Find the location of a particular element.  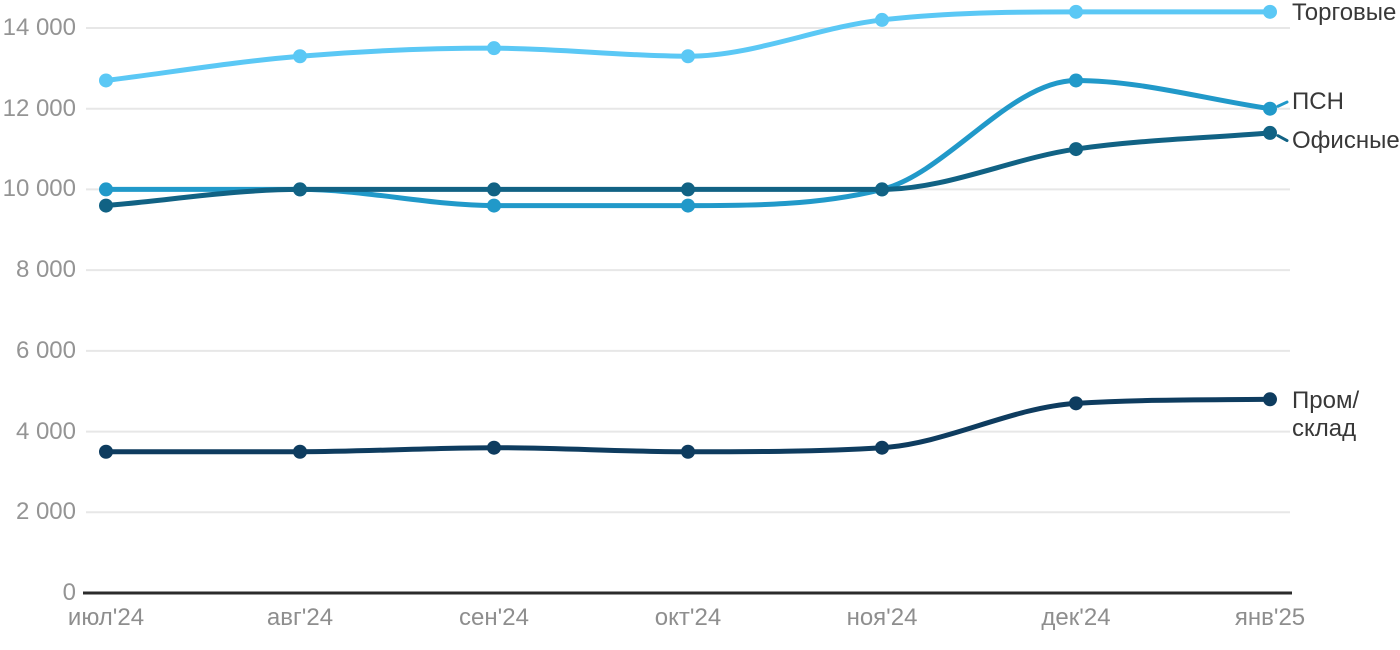

y-tick-label-10000: 10 000 is located at coordinates (39, 189).